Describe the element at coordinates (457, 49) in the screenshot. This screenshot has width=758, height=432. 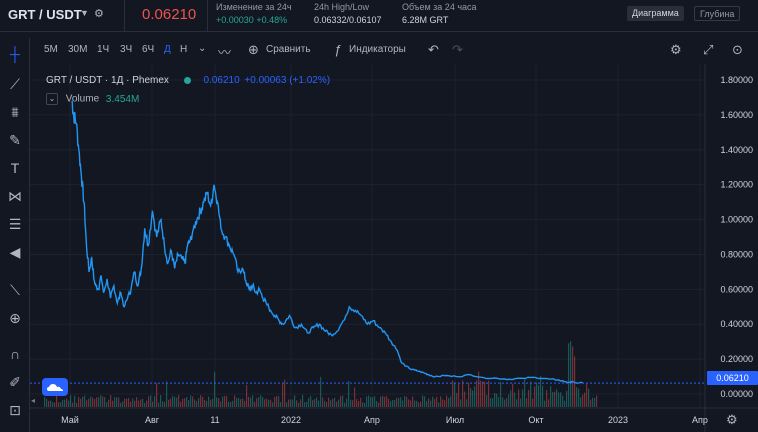
I see `redo-icon: ↷` at that location.